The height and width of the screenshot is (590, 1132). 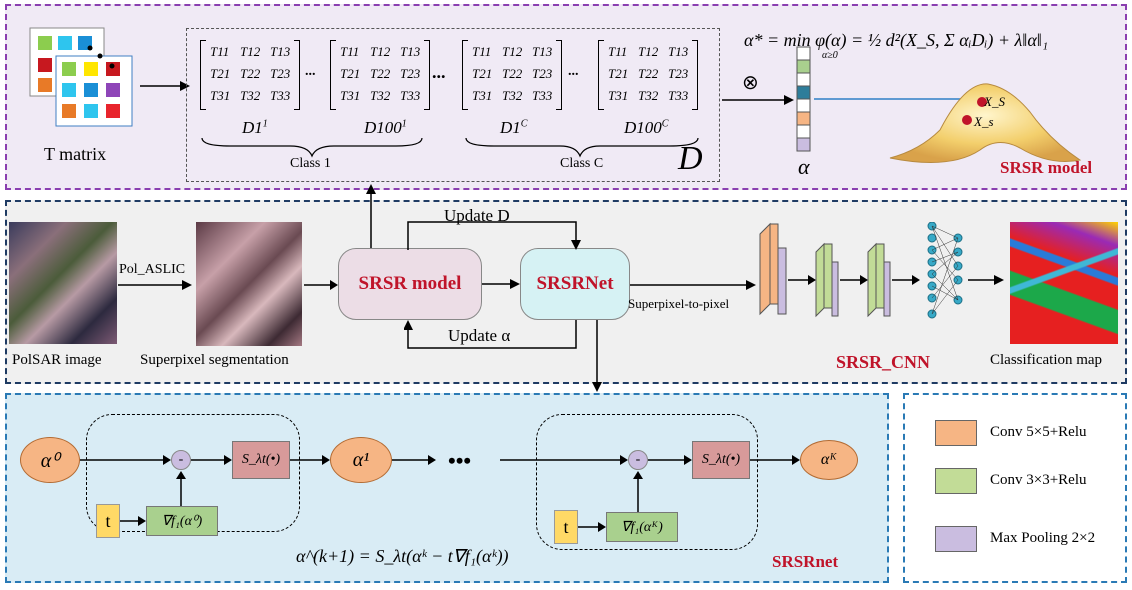 I want to click on arrow-srsrnet-to-cnn, so click(x=693, y=285).